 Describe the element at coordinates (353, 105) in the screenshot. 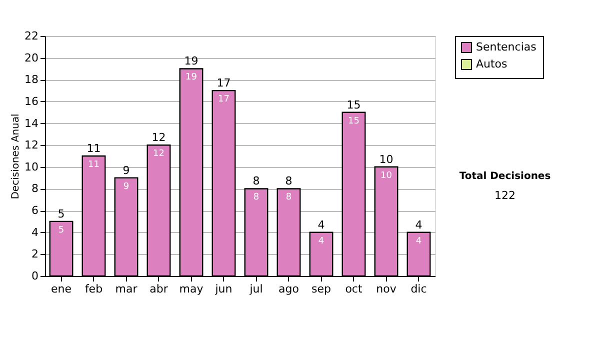

I see `total-label: 15` at that location.